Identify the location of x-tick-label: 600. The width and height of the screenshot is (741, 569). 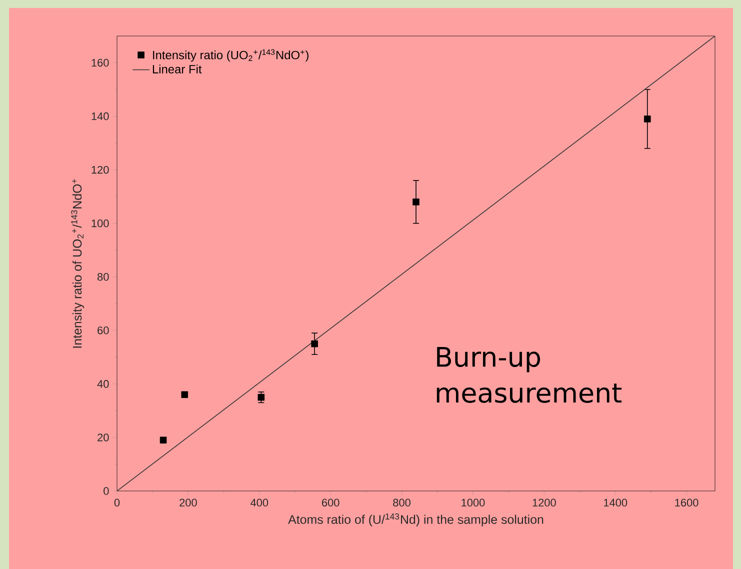
(331, 502).